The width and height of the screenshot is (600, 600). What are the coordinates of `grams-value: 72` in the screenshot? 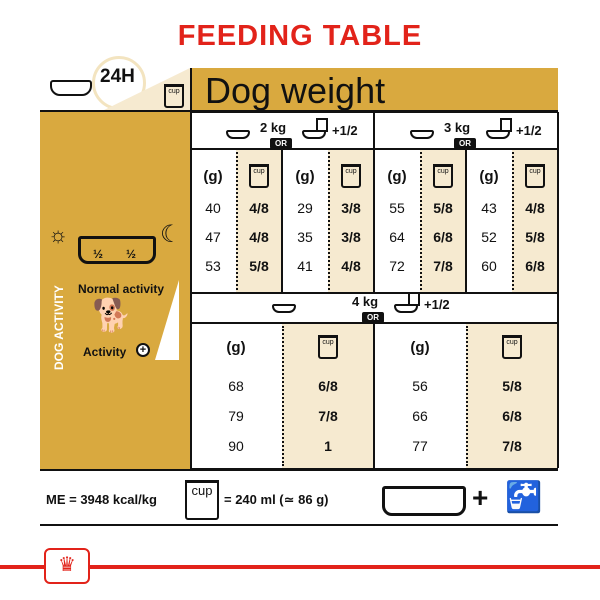 It's located at (397, 266).